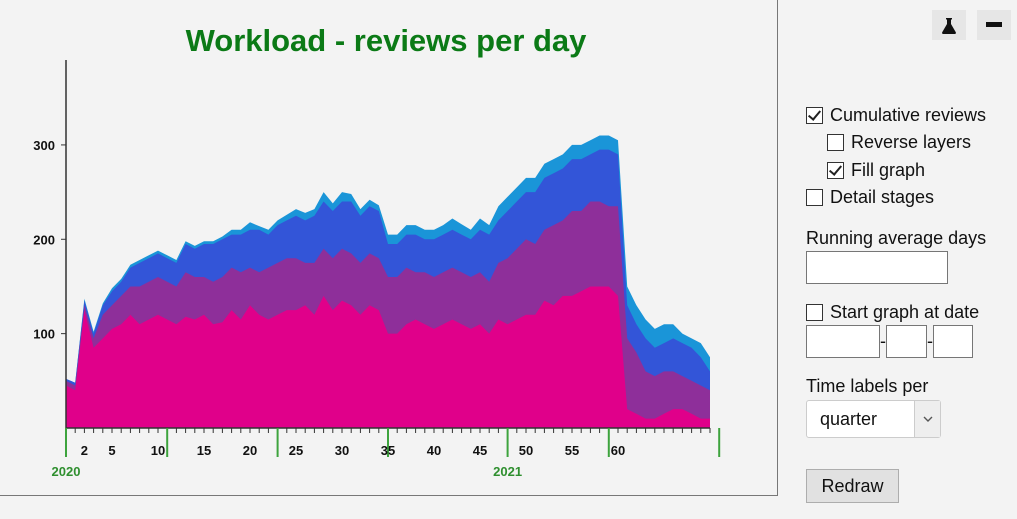 The width and height of the screenshot is (1017, 519). I want to click on y-axis-ticks: 100 200 300, so click(49, 240).